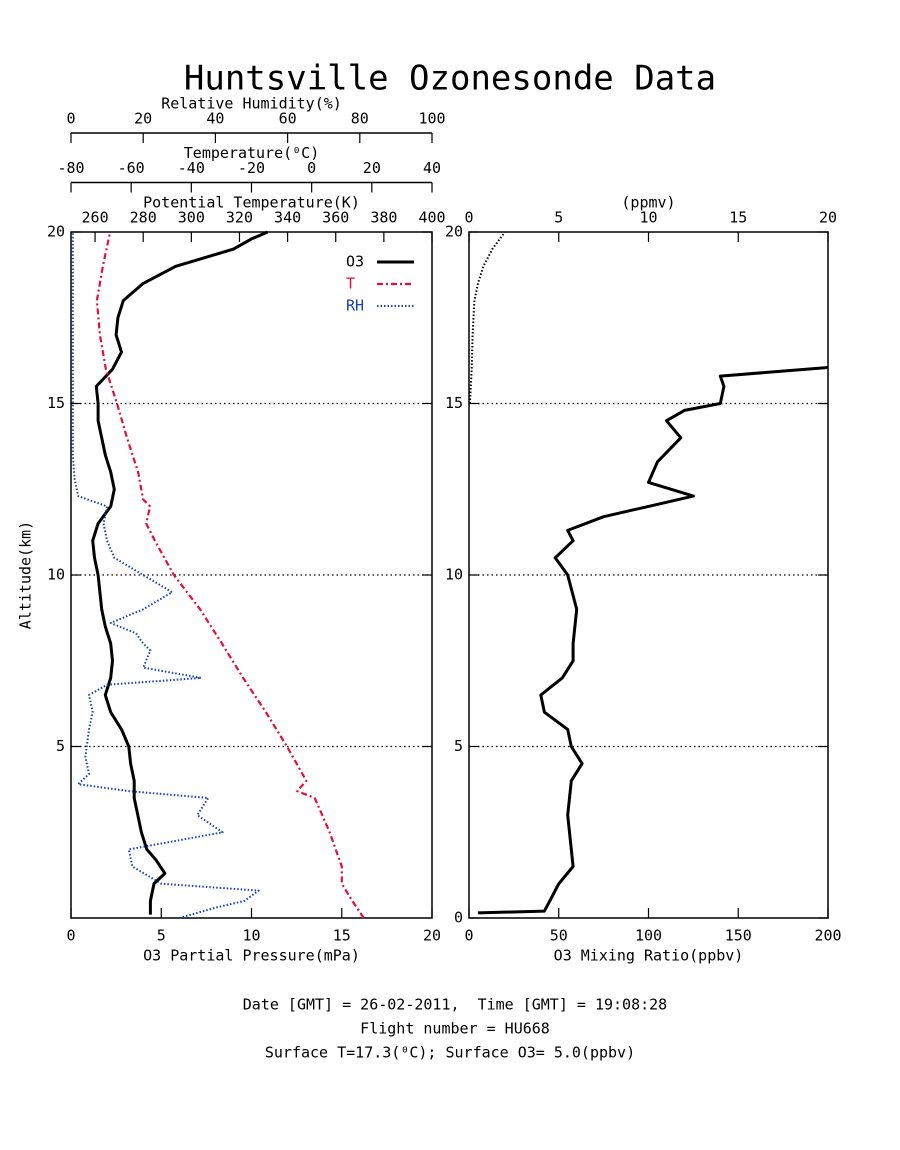  Describe the element at coordinates (143, 218) in the screenshot. I see `top-tick-label: 280` at that location.